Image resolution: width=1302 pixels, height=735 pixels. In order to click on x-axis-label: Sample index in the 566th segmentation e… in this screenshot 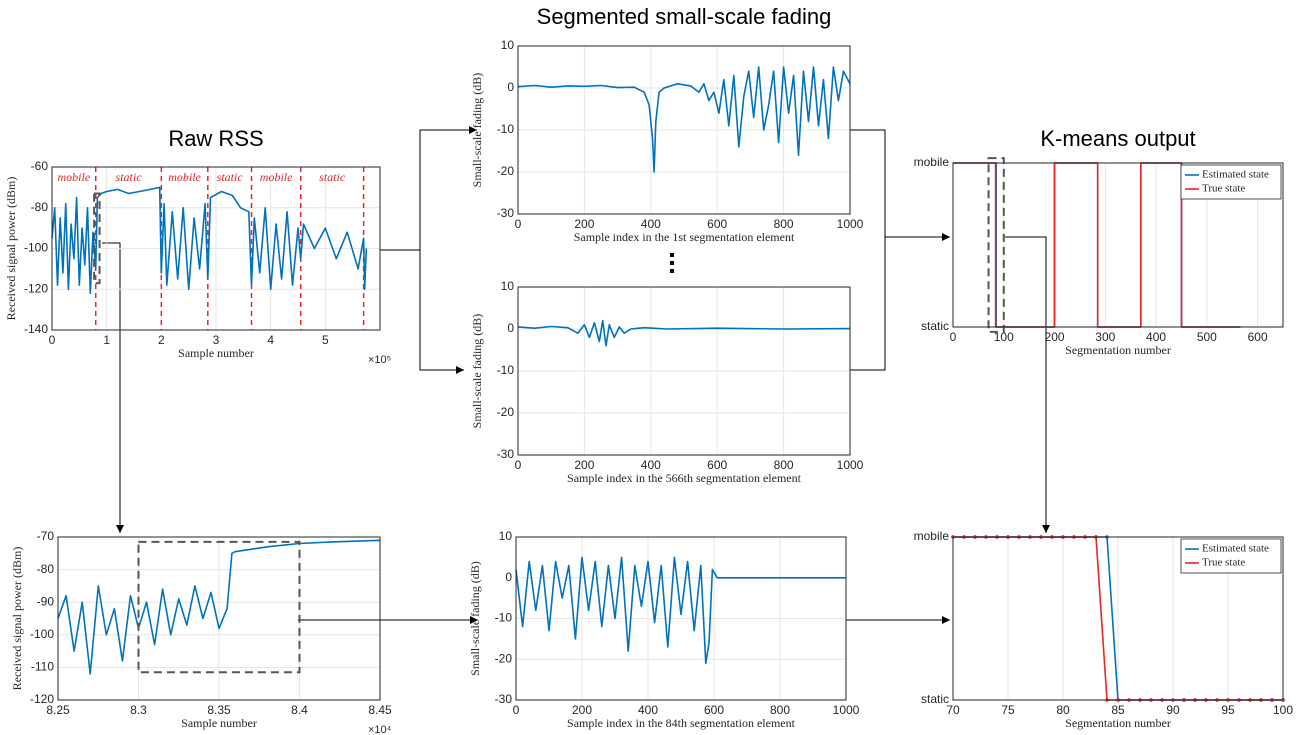, I will do `click(684, 478)`.